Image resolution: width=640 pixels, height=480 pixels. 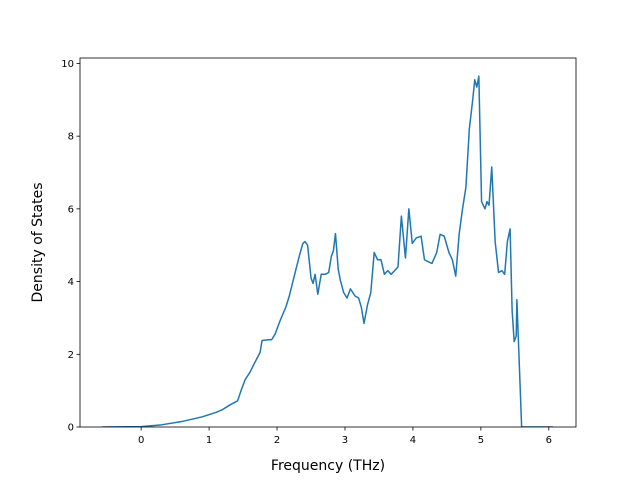 What do you see at coordinates (328, 466) in the screenshot?
I see `x-axis-label: Frequency (THz)` at bounding box center [328, 466].